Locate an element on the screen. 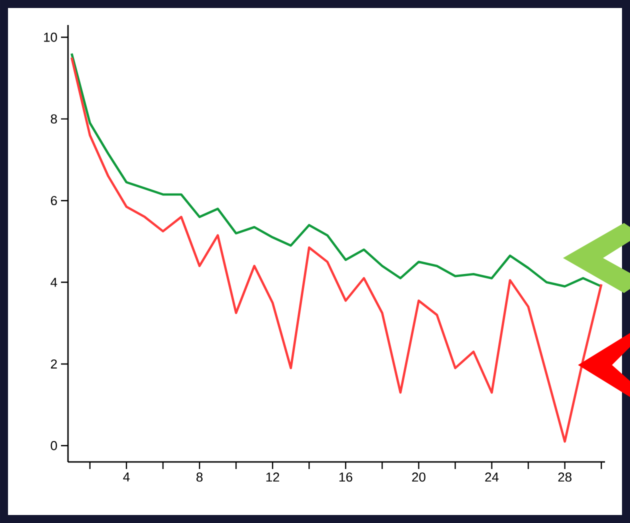  x-tick-label: 28 is located at coordinates (565, 477).